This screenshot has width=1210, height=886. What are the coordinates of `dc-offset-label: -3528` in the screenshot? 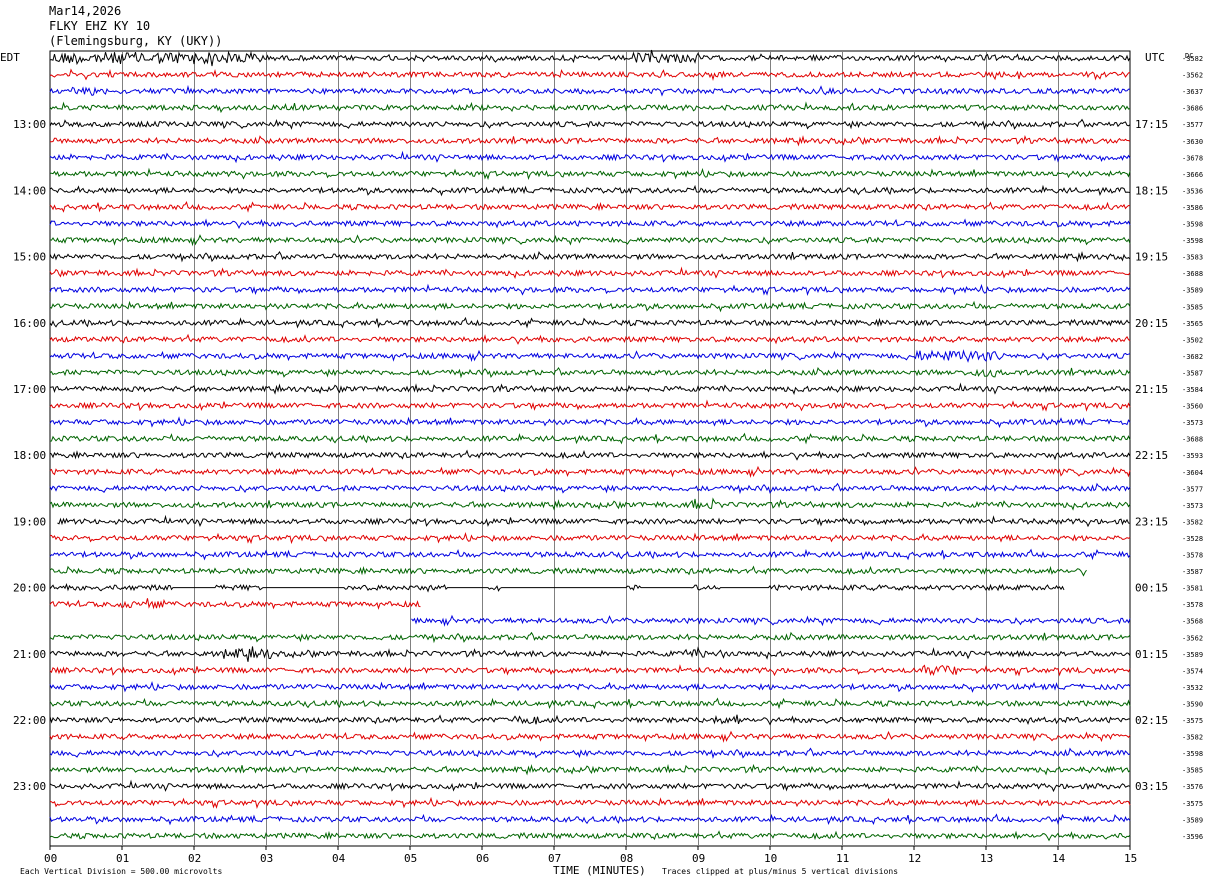 It's located at (1192, 539).